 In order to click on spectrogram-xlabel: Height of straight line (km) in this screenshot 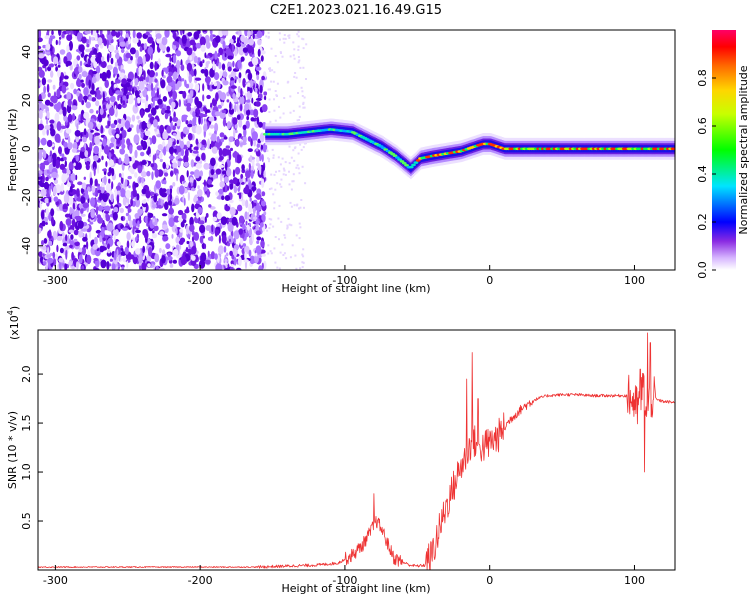, I will do `click(355, 288)`.